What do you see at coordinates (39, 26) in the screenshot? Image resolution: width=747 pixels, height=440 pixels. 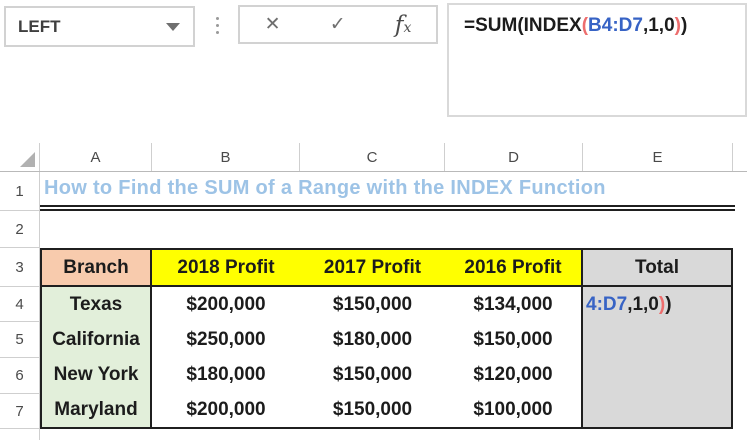 I see `name-box-value: LEFT` at bounding box center [39, 26].